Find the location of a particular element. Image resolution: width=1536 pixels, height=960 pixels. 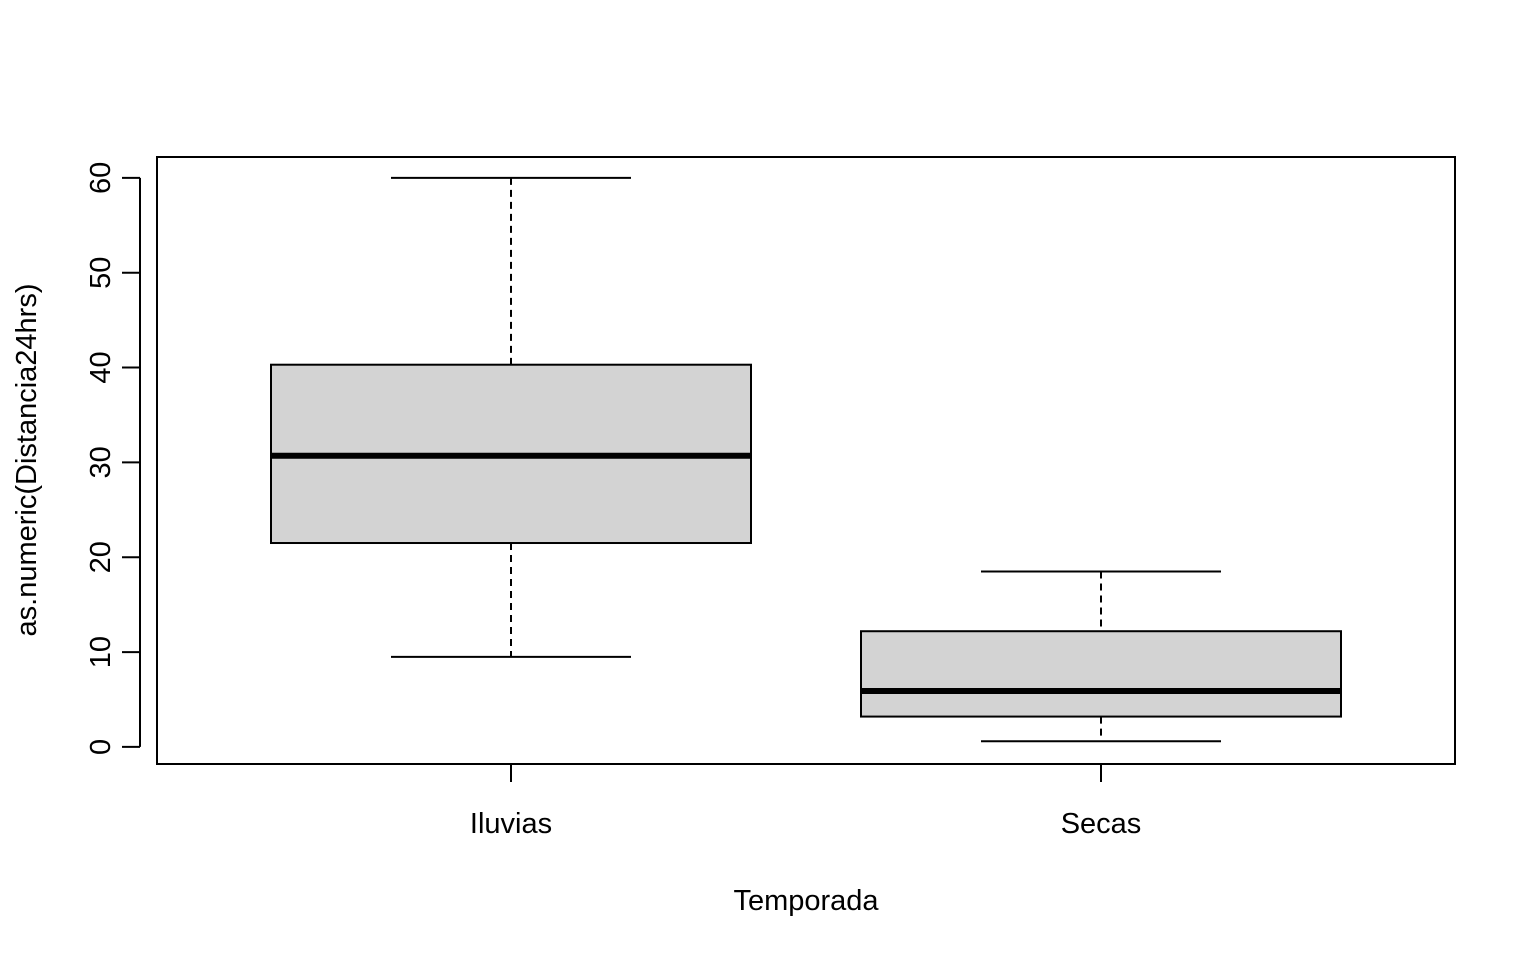

y-tick-label-60: 60 is located at coordinates (101, 178).